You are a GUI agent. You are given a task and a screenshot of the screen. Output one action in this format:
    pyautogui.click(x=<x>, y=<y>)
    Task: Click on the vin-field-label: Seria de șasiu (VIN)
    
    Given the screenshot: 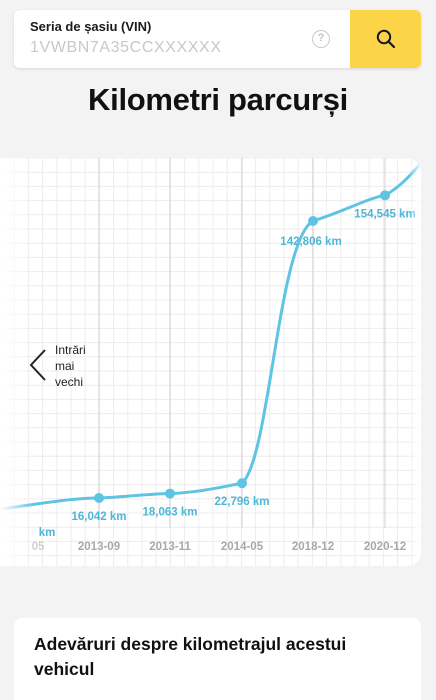 What is the action you would take?
    pyautogui.click(x=91, y=26)
    